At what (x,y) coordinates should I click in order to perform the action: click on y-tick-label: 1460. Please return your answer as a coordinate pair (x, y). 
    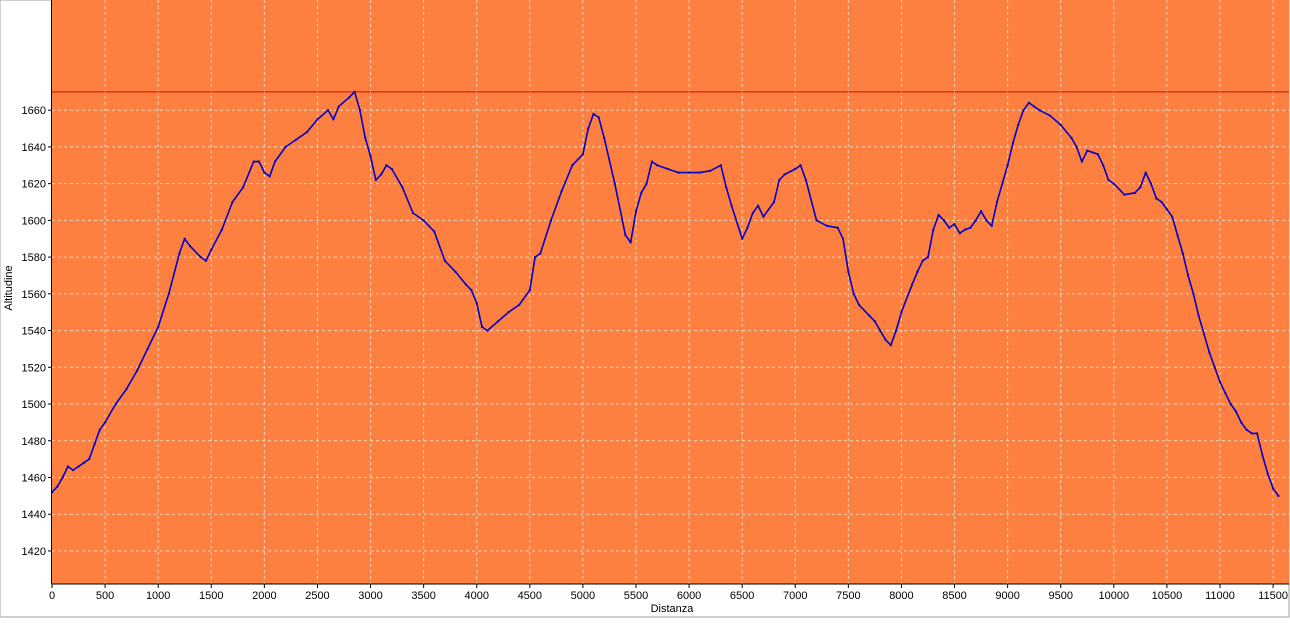
    Looking at the image, I should click on (34, 478).